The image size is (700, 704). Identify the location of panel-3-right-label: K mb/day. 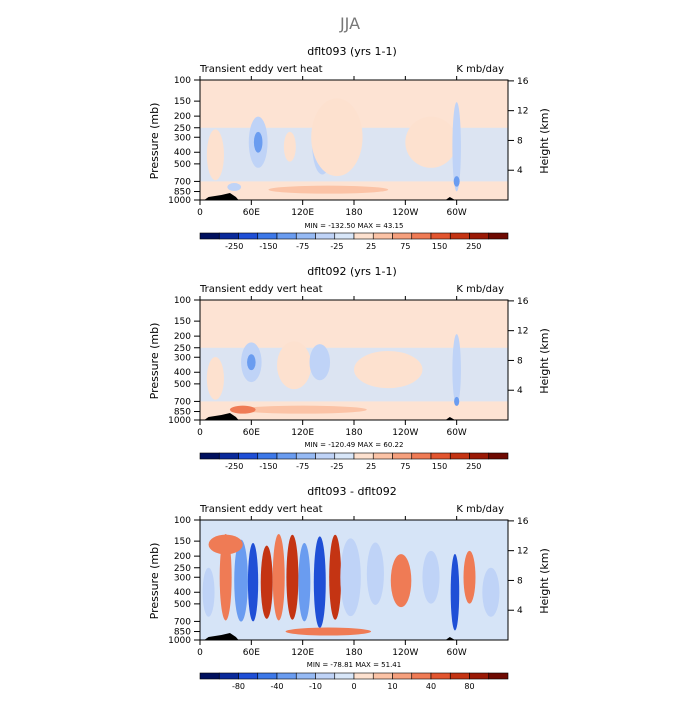
(480, 509).